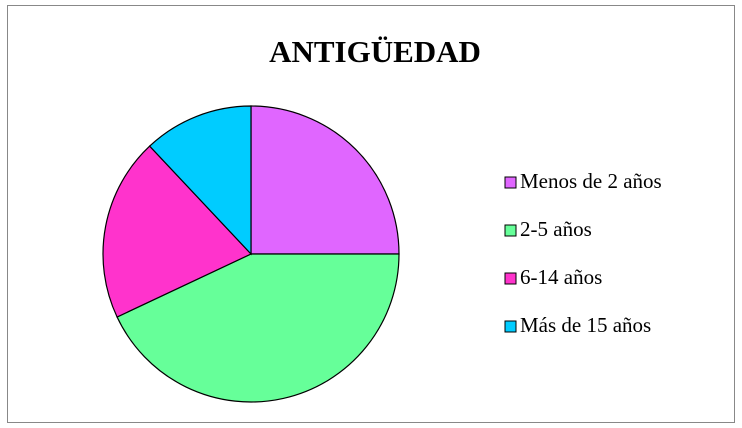  What do you see at coordinates (591, 181) in the screenshot?
I see `legend-label: Menos de 2 años` at bounding box center [591, 181].